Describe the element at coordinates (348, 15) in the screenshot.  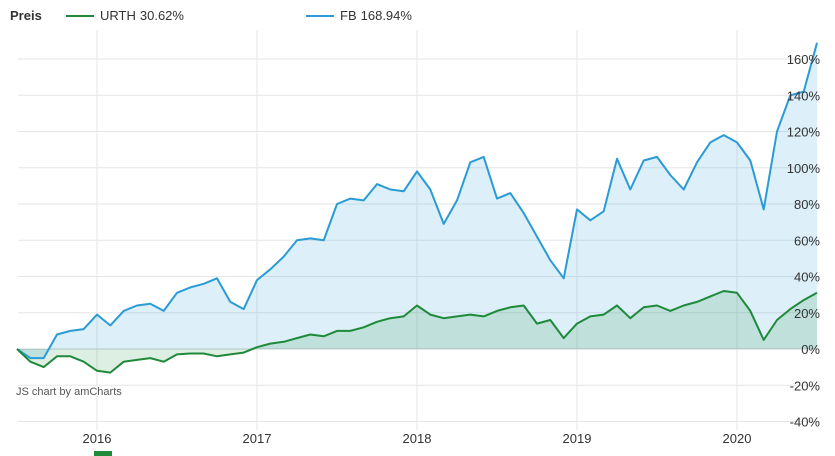
I see `legend-label-fb: FB` at that location.